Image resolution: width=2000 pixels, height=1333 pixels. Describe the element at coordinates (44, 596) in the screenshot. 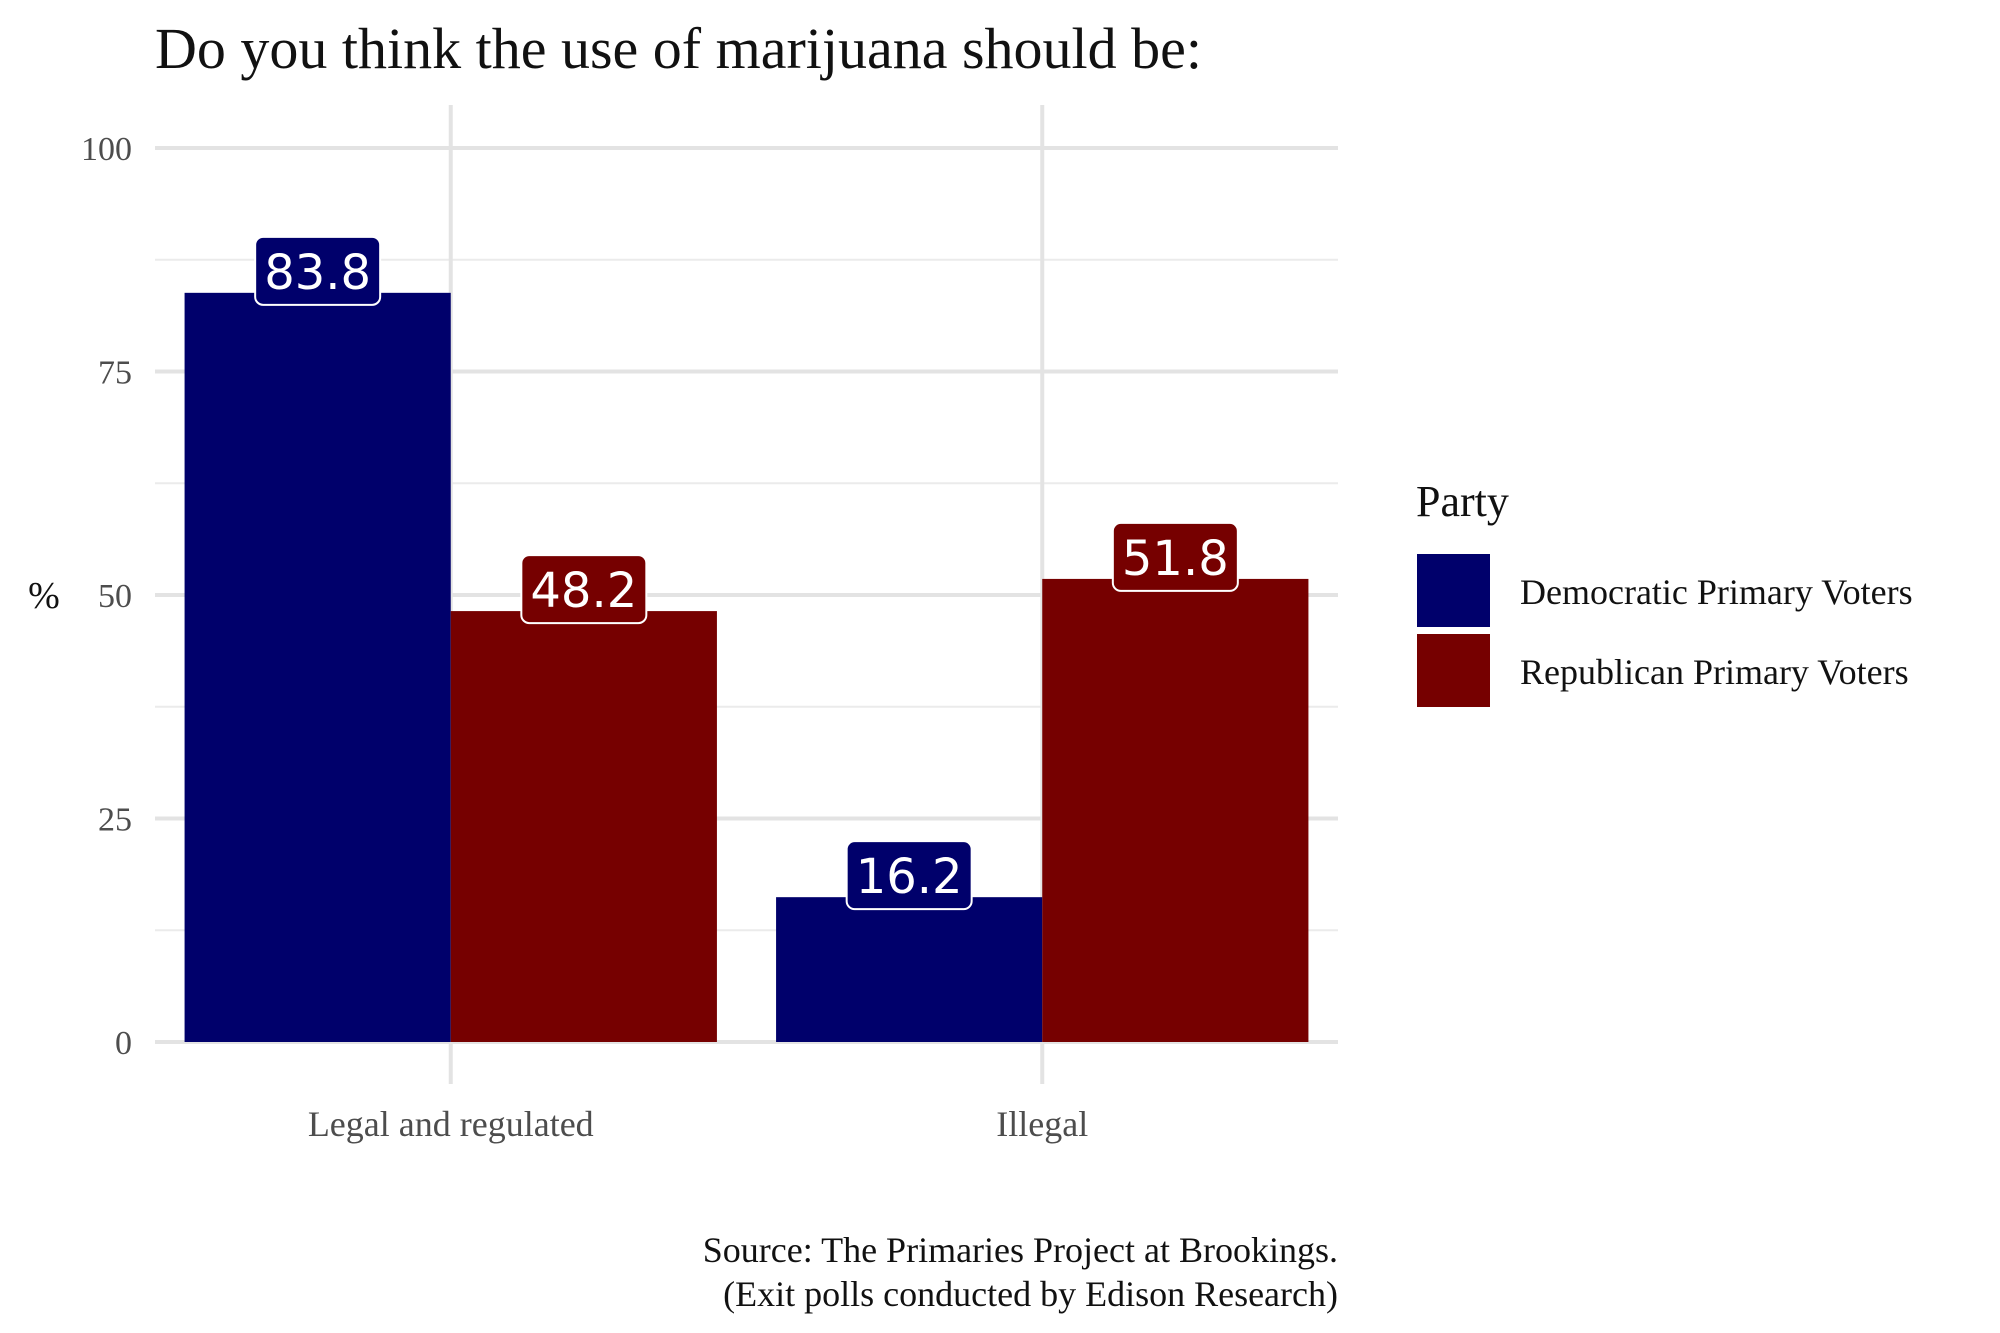

I see `y-axis-label: %` at that location.